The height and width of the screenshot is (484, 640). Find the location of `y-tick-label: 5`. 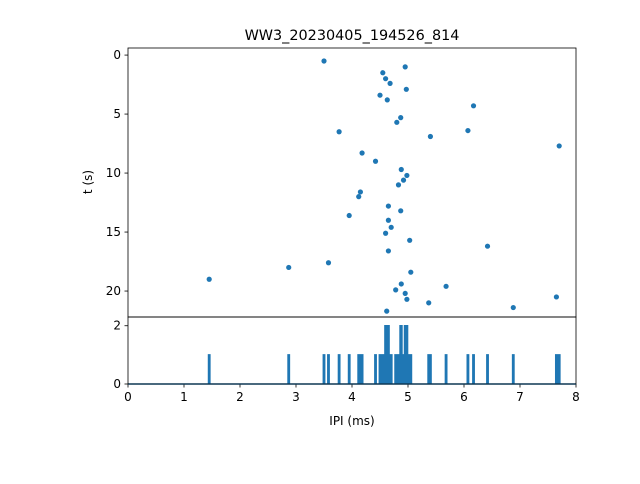

y-tick-label: 5 is located at coordinates (117, 114).